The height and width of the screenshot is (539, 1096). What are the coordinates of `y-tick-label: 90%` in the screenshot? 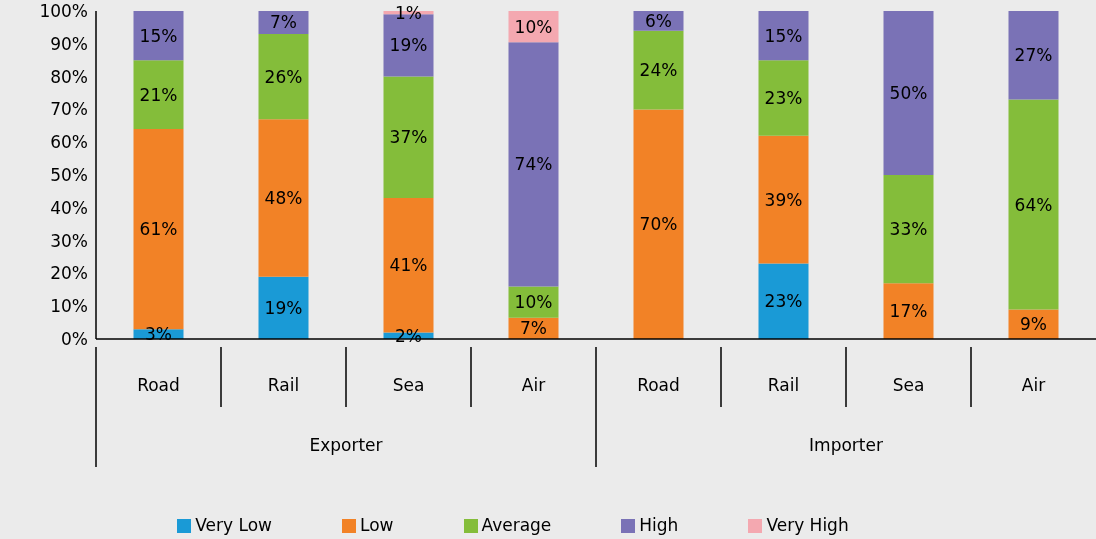 It's located at (69, 43).